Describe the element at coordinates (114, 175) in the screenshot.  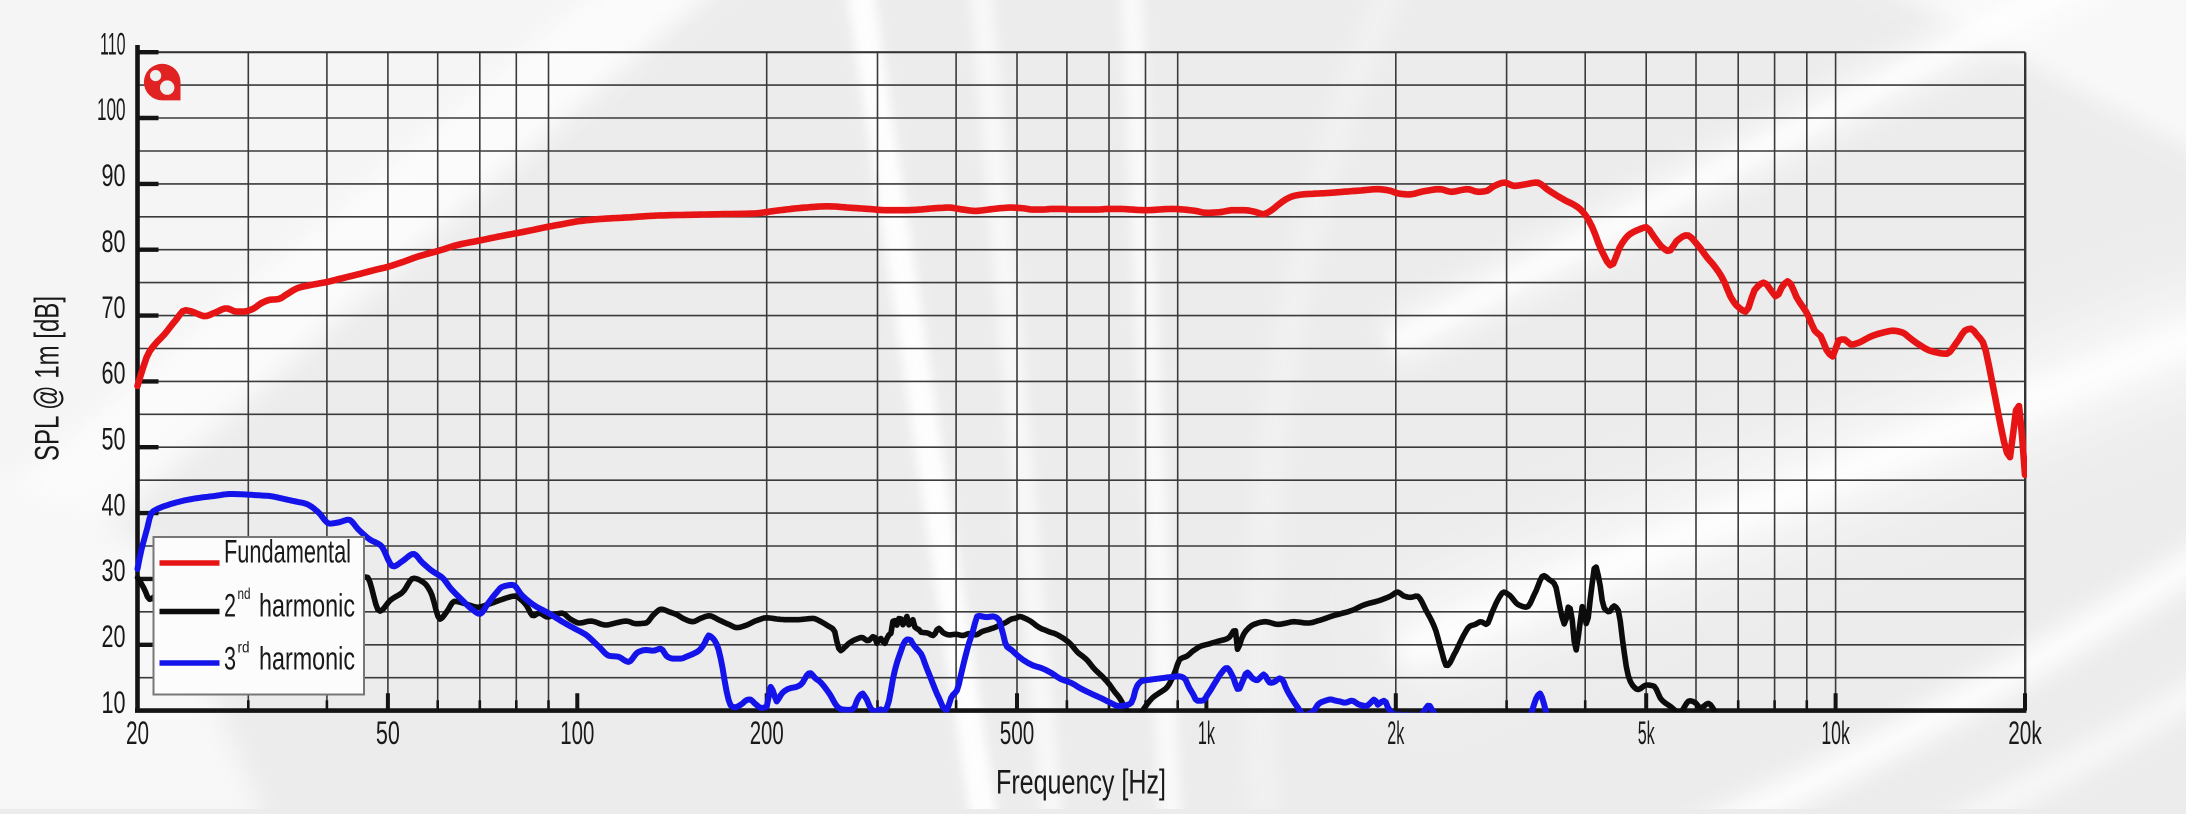
I see `svg-text: 90` at that location.